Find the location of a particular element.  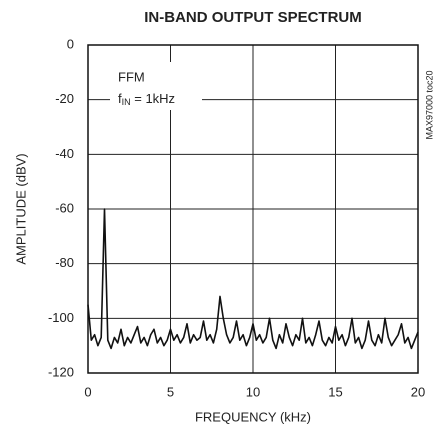

y-tick-label: -20 is located at coordinates (64, 98).